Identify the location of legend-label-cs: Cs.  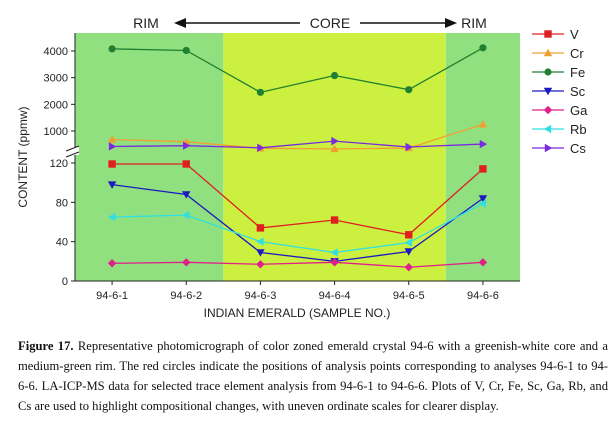
(578, 148).